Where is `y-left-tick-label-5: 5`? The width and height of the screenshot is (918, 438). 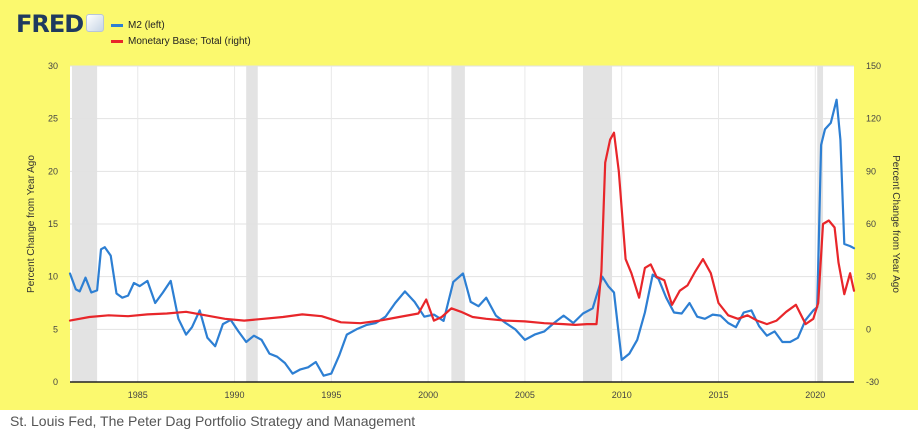 y-left-tick-label-5: 5 is located at coordinates (55, 329).